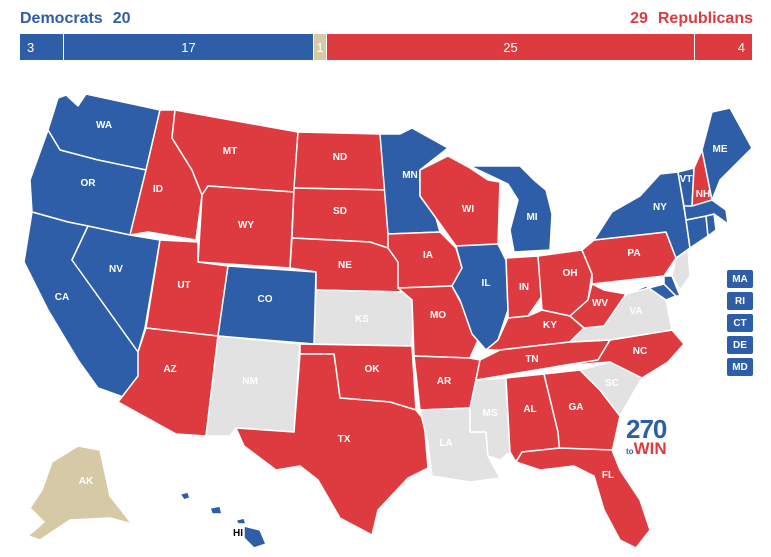  Describe the element at coordinates (723, 47) in the screenshot. I see `bar-segment-safe-rep: 4` at that location.